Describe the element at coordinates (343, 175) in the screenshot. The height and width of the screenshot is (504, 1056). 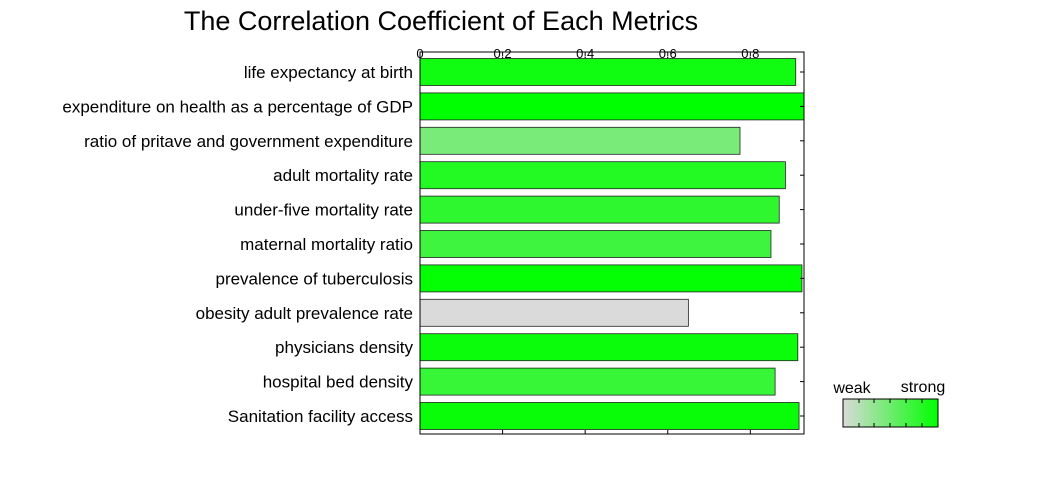
I see `category-label-3: adult mortality rate` at that location.